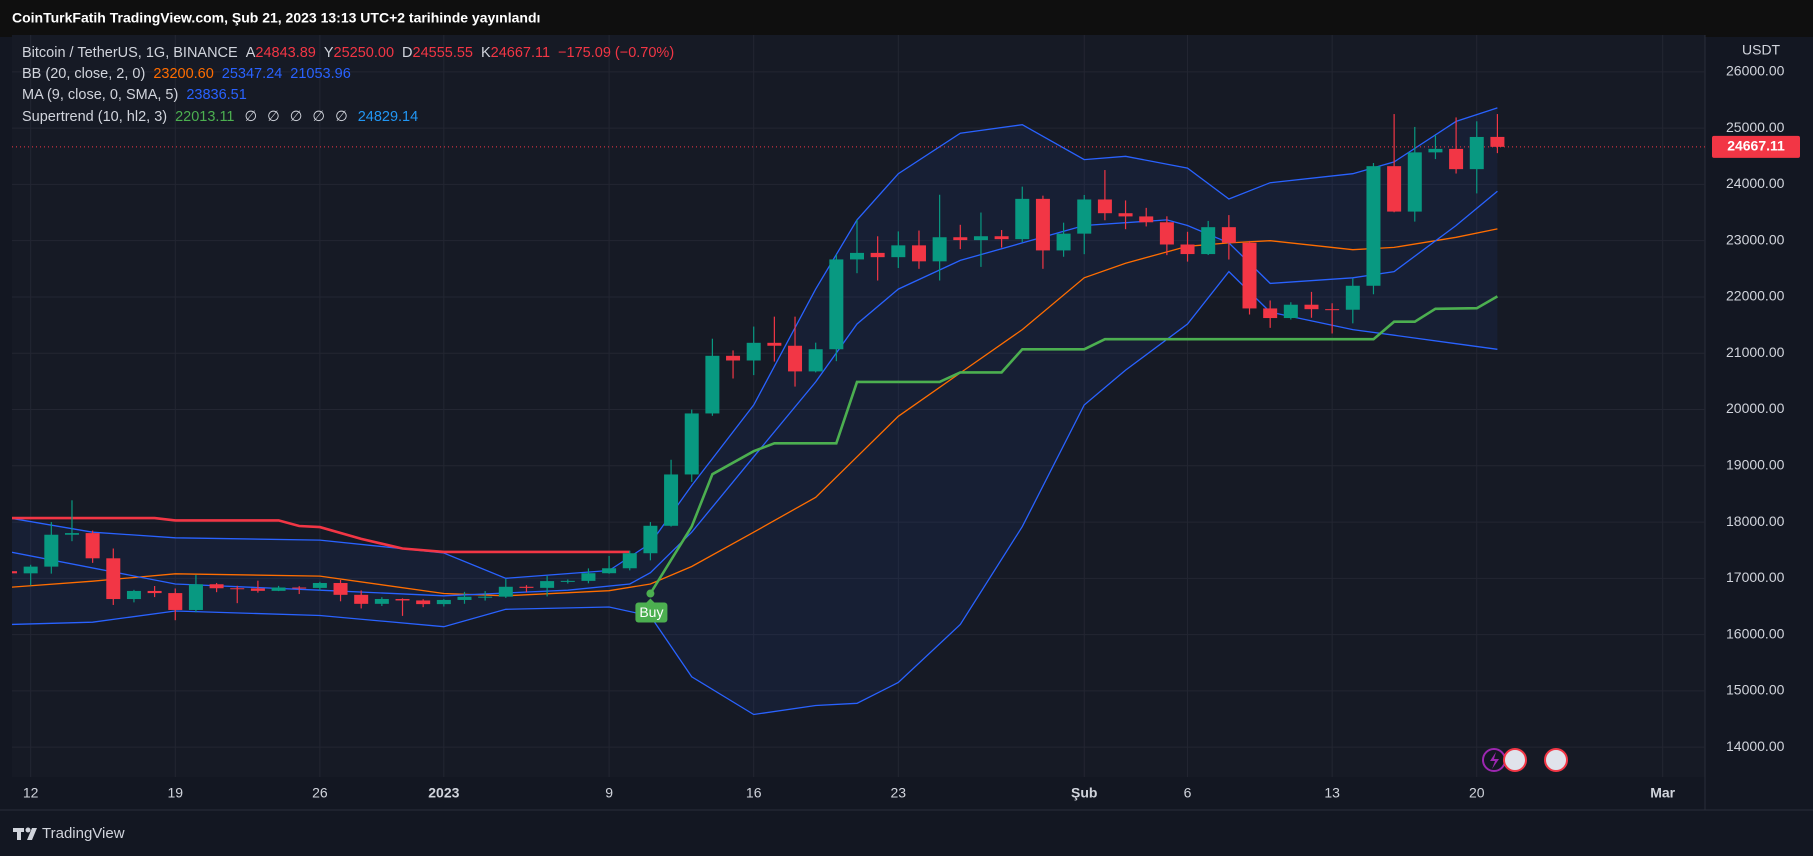 The height and width of the screenshot is (856, 1813). Describe the element at coordinates (321, 535) in the screenshot. I see `supertrend-down` at that location.